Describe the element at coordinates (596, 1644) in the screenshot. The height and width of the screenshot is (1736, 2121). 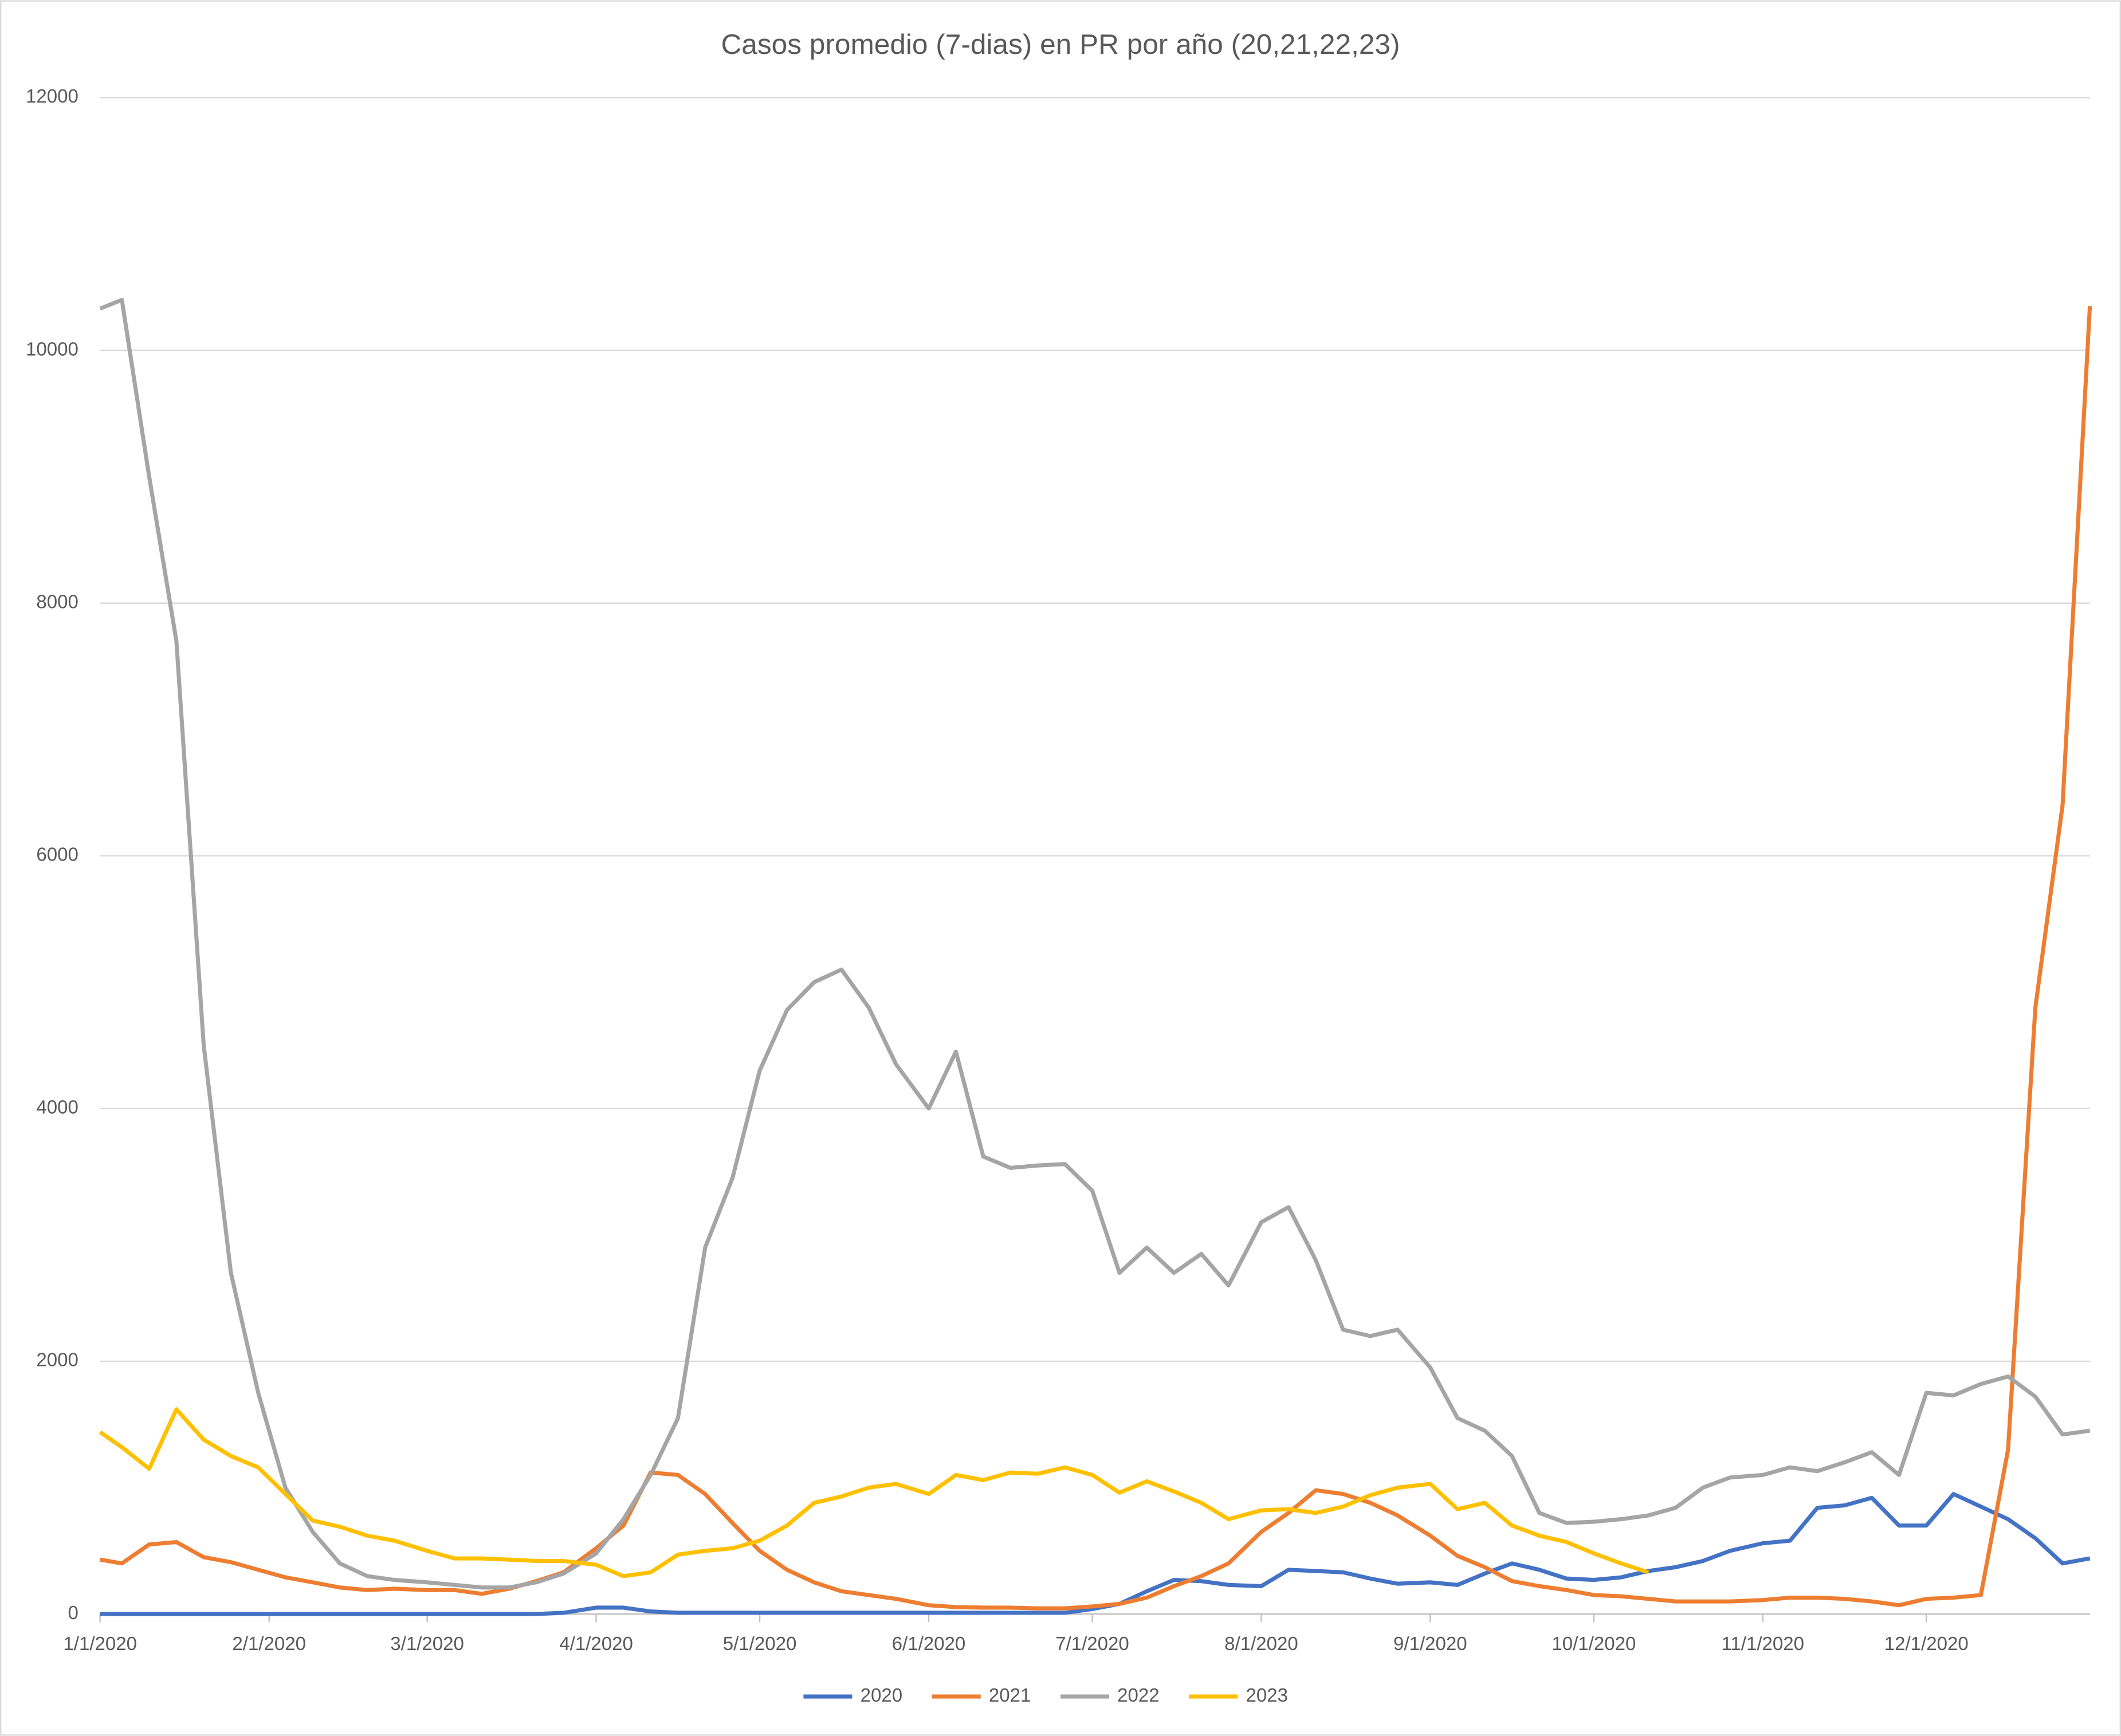
I see `x-tick-label: 4/1/2020` at that location.